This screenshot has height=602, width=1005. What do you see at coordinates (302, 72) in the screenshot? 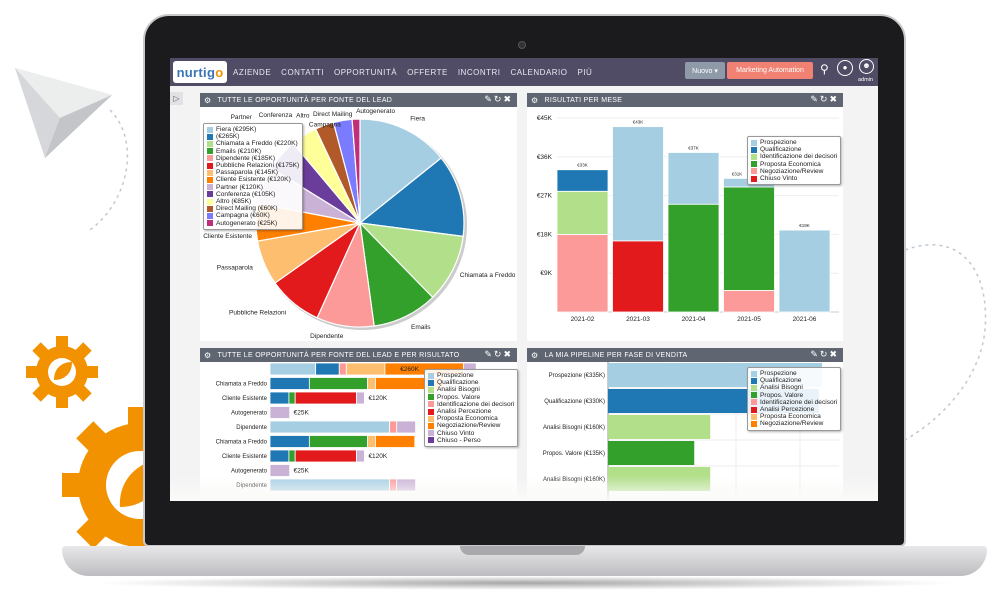
I see `menu-contatti: CONTATTI` at bounding box center [302, 72].